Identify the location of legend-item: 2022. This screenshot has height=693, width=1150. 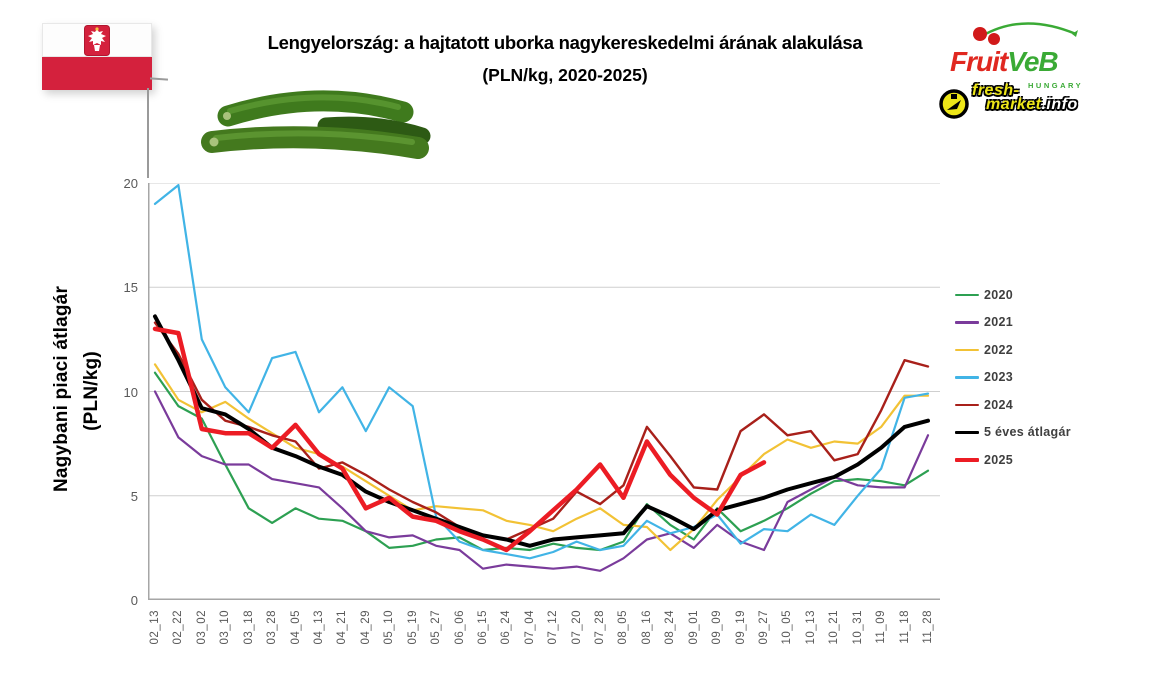
(1013, 350).